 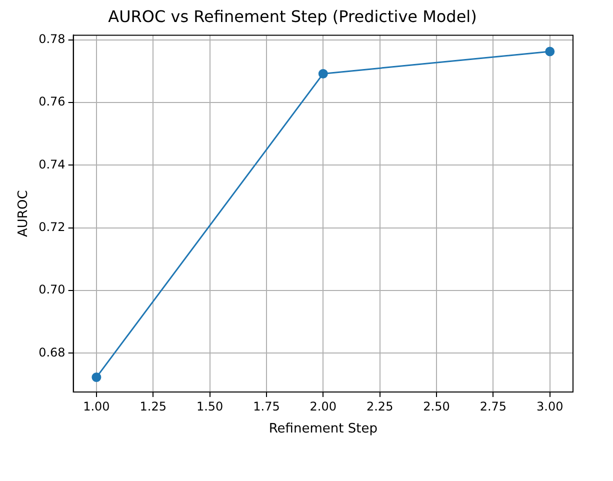 I want to click on y-tick-label: 0.74, so click(x=52, y=164).